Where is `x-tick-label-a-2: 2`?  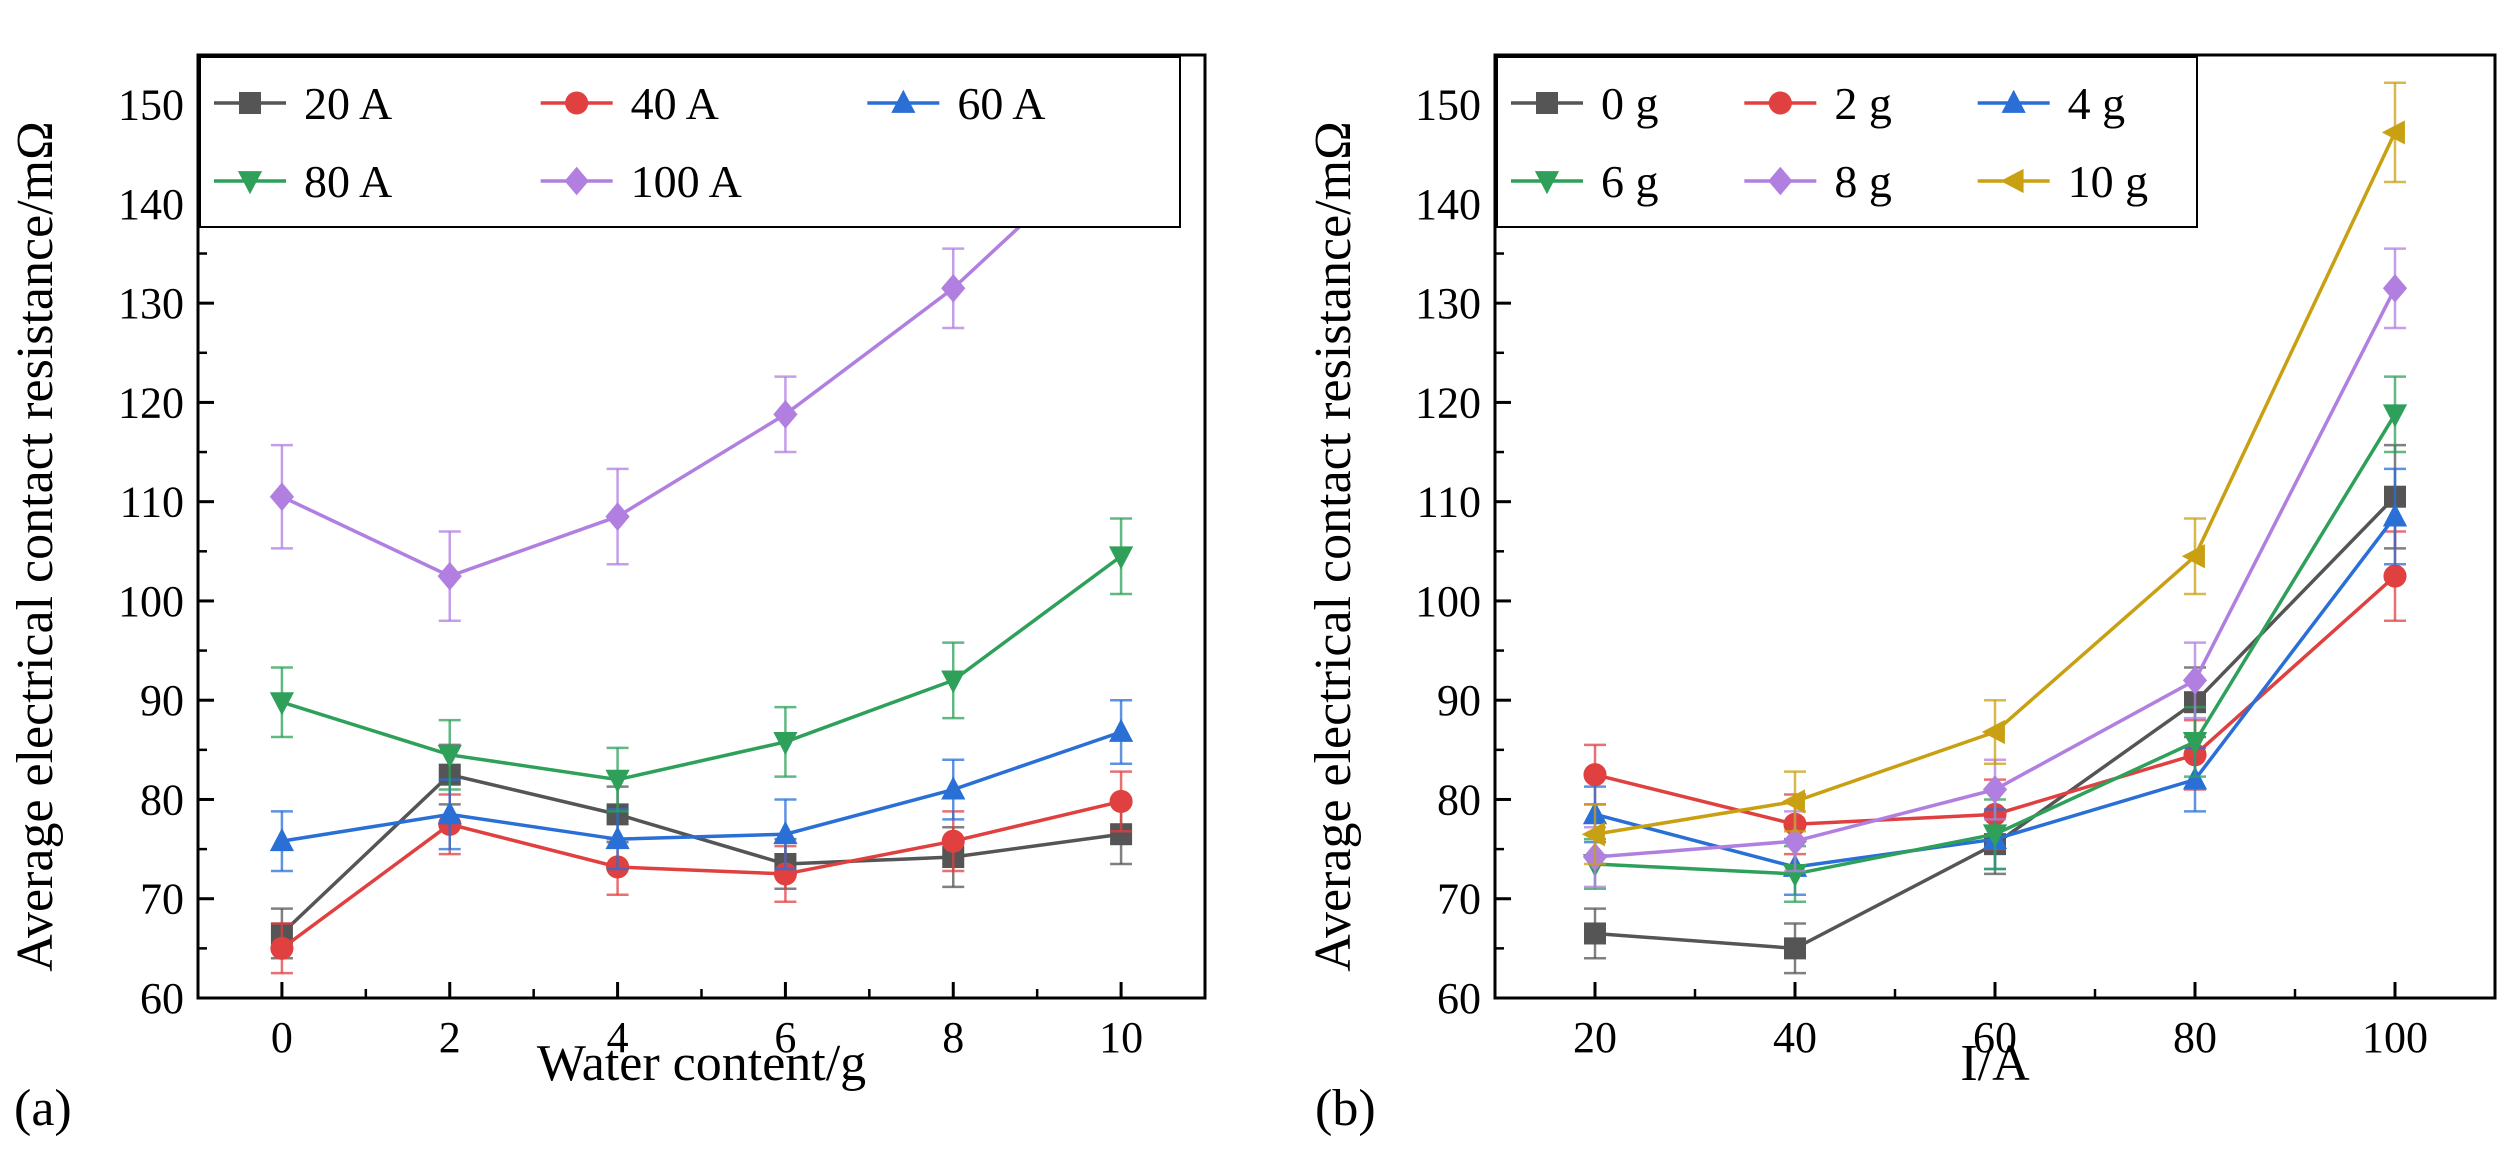 x-tick-label-a-2: 2 is located at coordinates (450, 1037).